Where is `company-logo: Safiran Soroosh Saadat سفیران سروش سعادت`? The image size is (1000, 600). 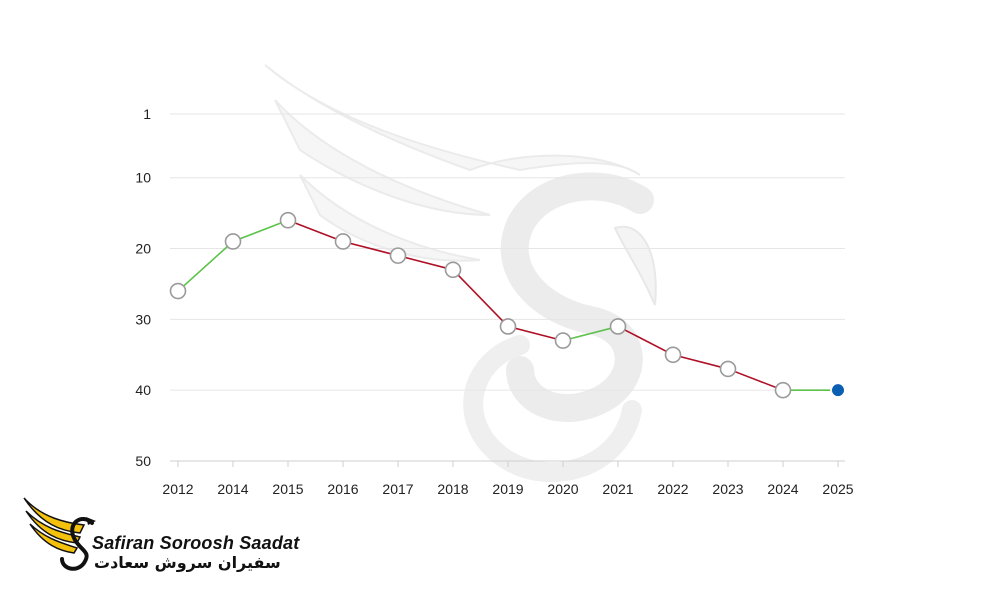
company-logo: Safiran Soroosh Saadat سفیران سروش سعادت is located at coordinates (167, 534).